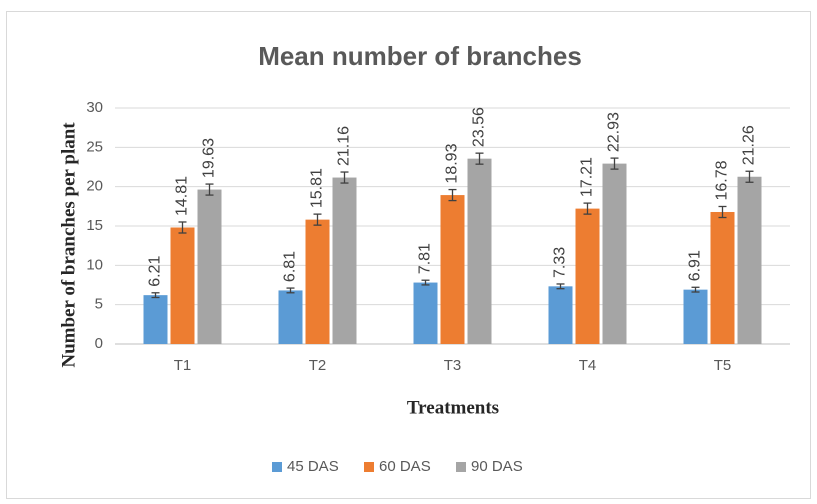  What do you see at coordinates (420, 56) in the screenshot?
I see `chart-title: Mean number of branches` at bounding box center [420, 56].